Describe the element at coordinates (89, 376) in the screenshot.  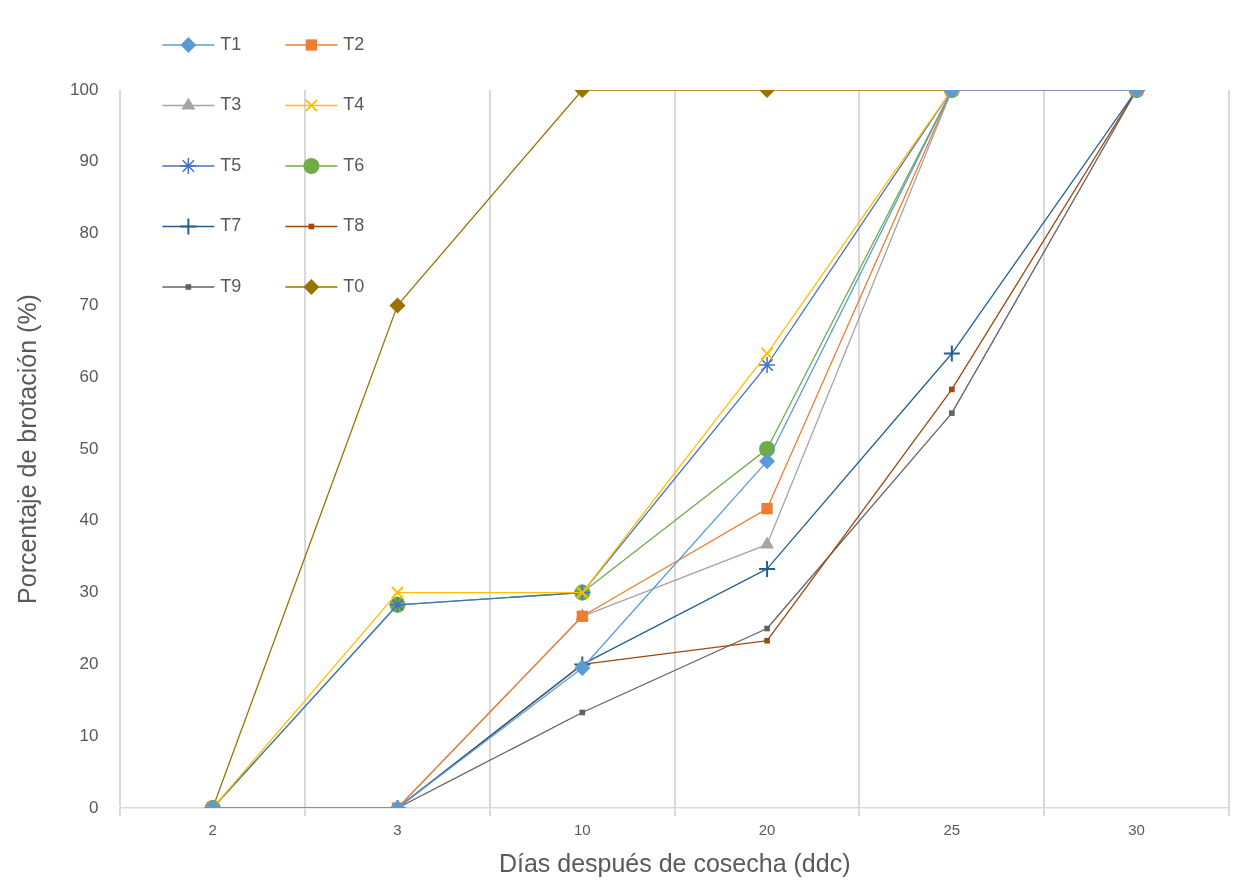
I see `y-tick-label: 60` at that location.